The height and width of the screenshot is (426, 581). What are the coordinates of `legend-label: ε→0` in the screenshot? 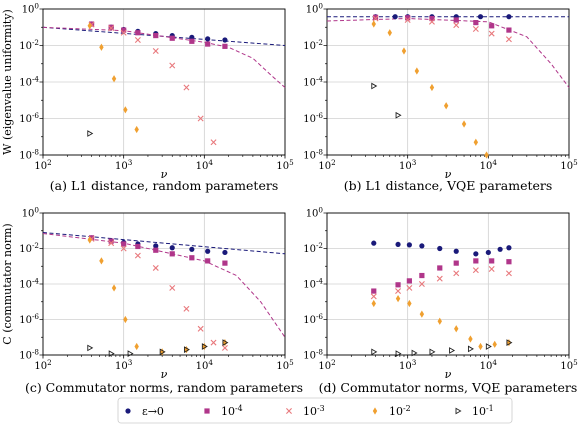 It's located at (153, 411).